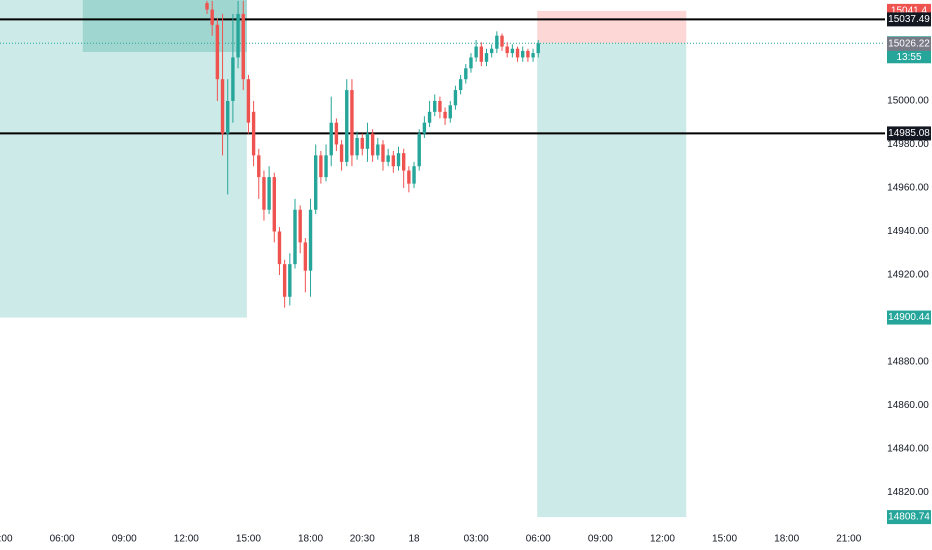 Image resolution: width=932 pixels, height=550 pixels. What do you see at coordinates (476, 539) in the screenshot?
I see `x-tick-label: 03:00` at bounding box center [476, 539].